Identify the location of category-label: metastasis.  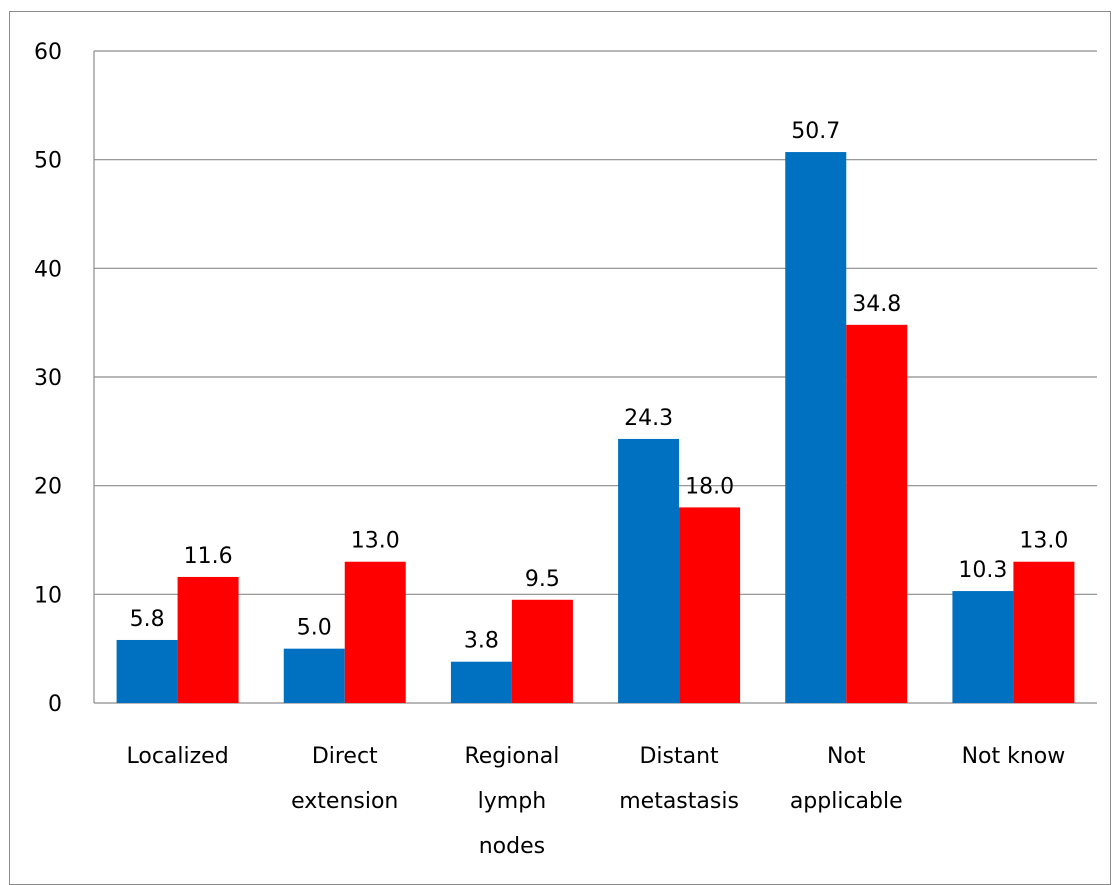
(679, 801).